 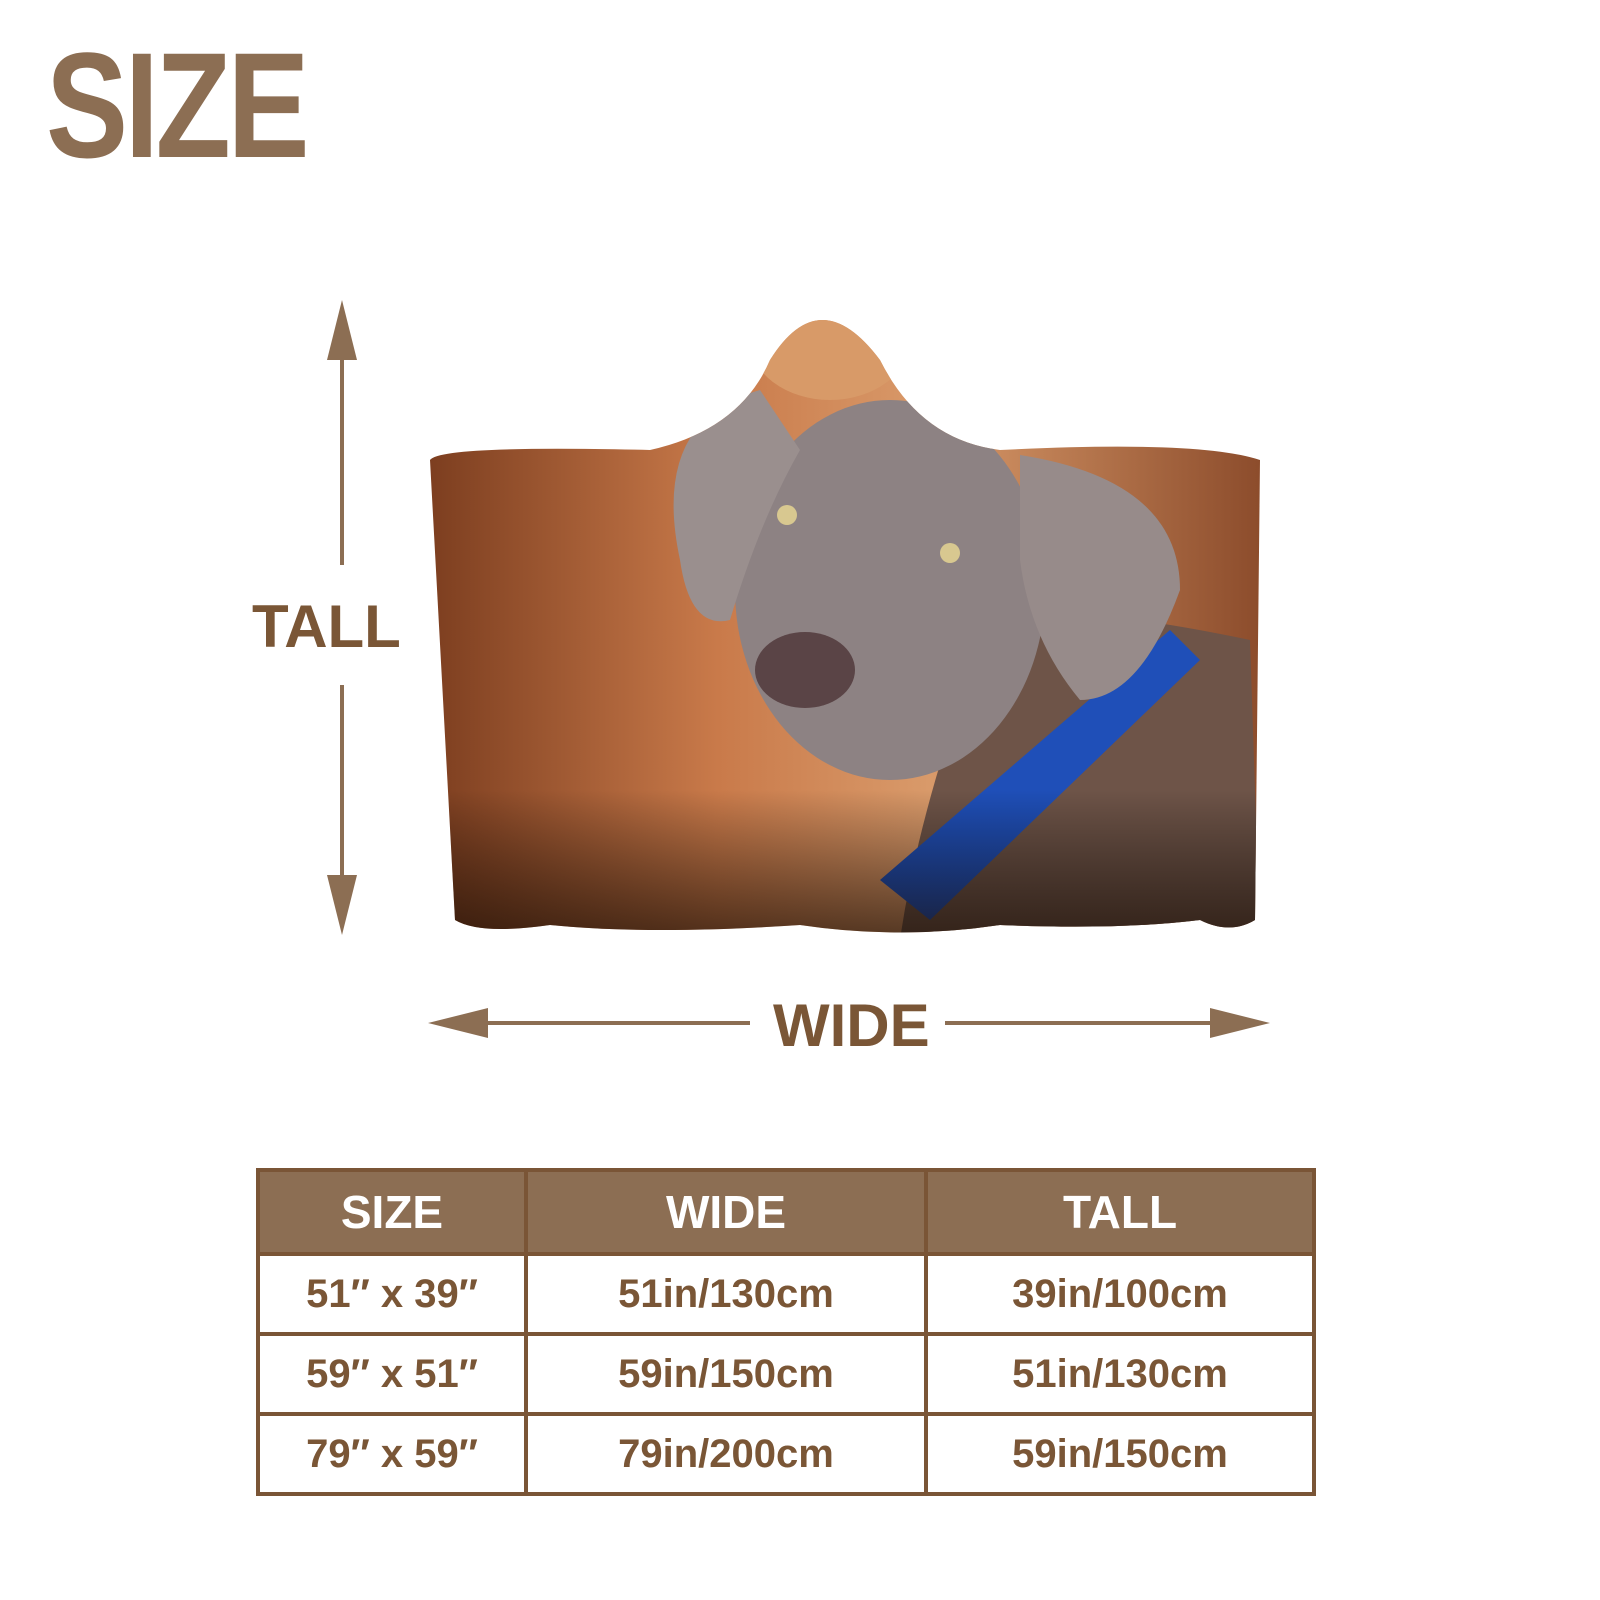 What do you see at coordinates (1120, 1374) in the screenshot?
I see `cell-tall: 51in/130cm` at bounding box center [1120, 1374].